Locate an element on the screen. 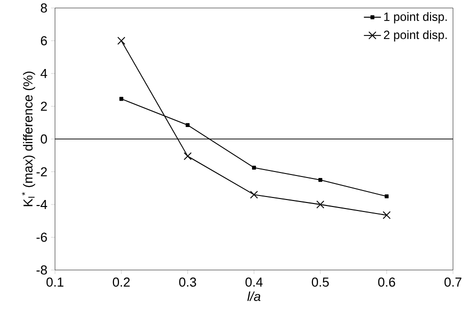  y-tick-label: -8 is located at coordinates (41, 270).